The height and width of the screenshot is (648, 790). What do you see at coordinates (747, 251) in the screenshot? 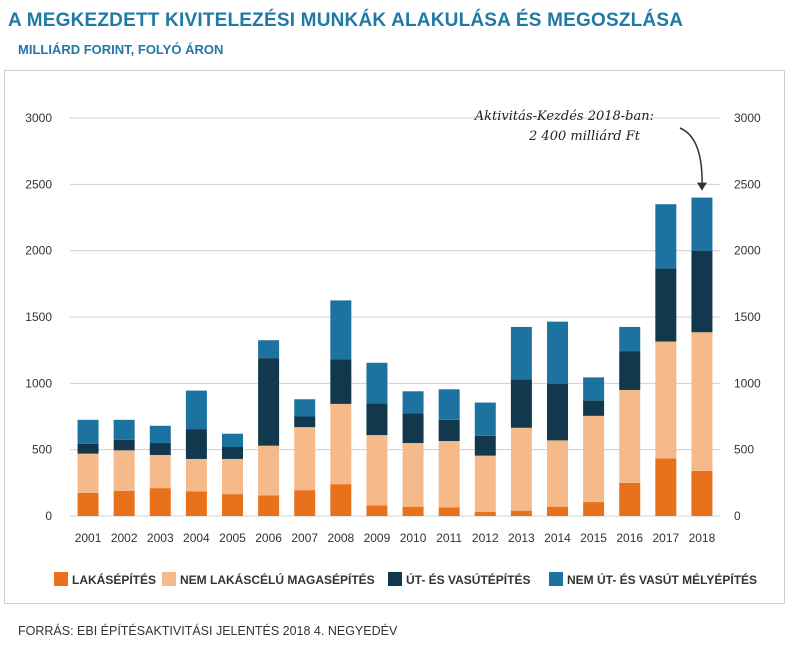
I see `y-tick-label-right: 2000` at bounding box center [747, 251].